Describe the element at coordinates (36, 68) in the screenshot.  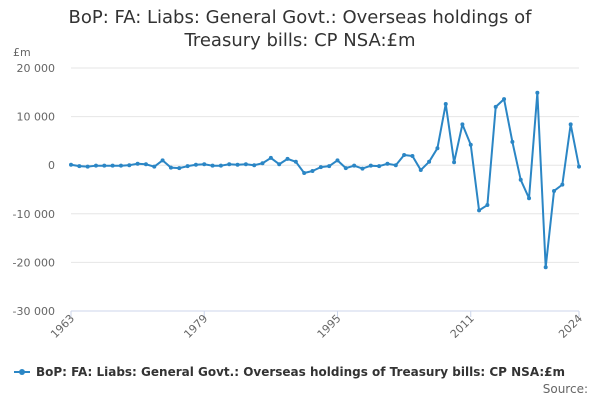
I see `y-tick-label: 20 000` at that location.